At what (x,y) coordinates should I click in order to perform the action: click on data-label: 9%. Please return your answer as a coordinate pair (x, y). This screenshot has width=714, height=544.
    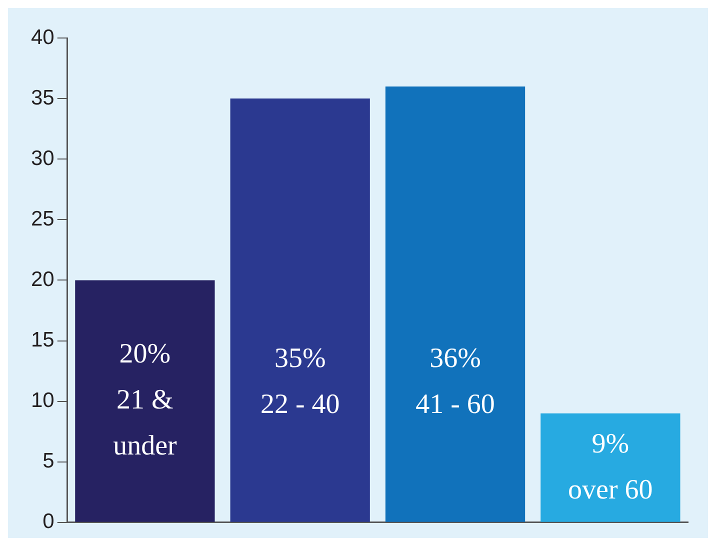
    Looking at the image, I should click on (611, 444).